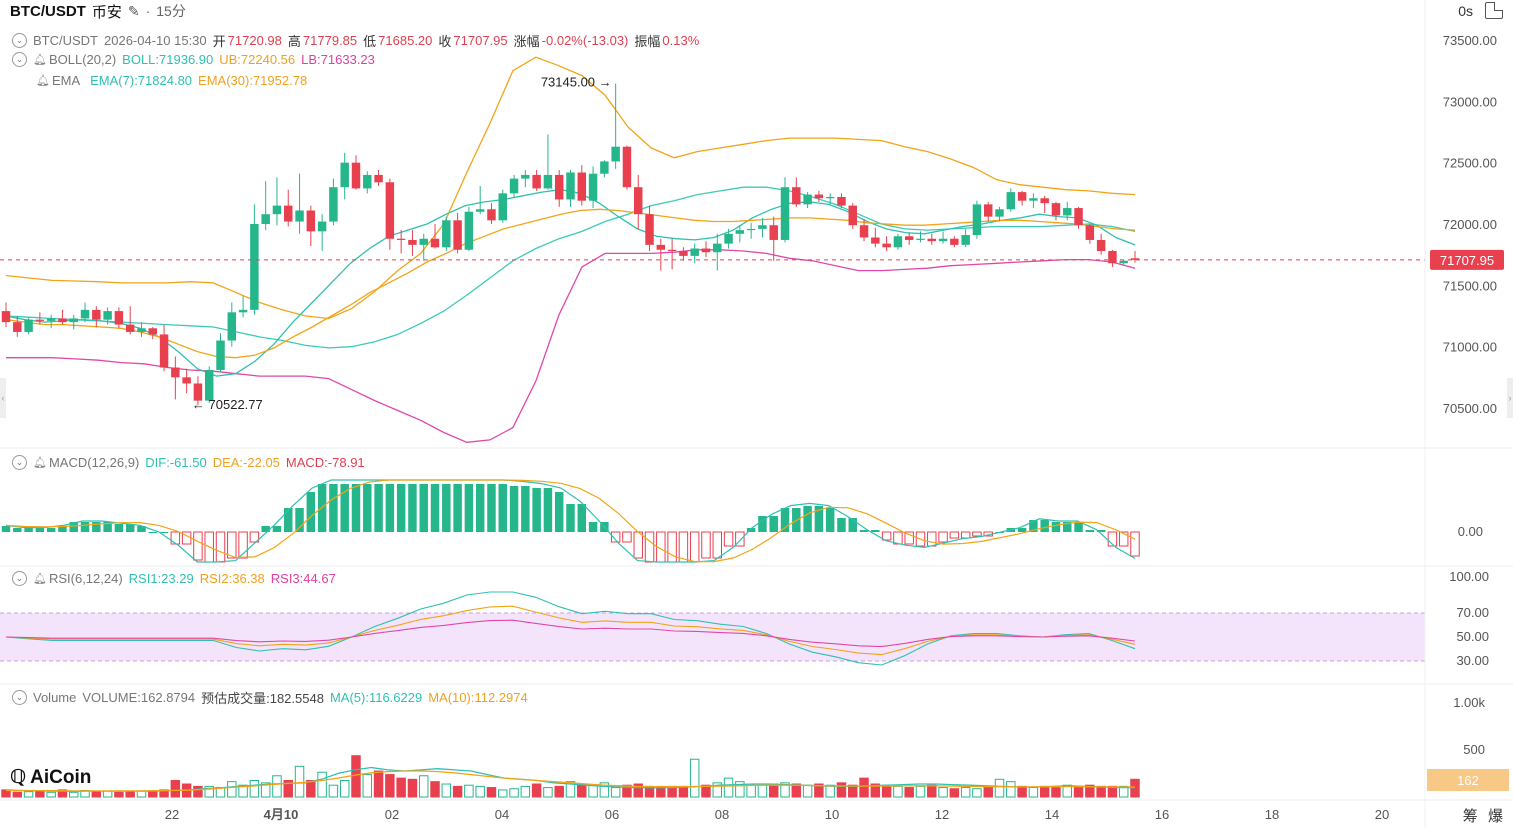  Describe the element at coordinates (98, 11) in the screenshot. I see `chart-header: BTC/USDT 币安 ✎ · 15分` at that location.